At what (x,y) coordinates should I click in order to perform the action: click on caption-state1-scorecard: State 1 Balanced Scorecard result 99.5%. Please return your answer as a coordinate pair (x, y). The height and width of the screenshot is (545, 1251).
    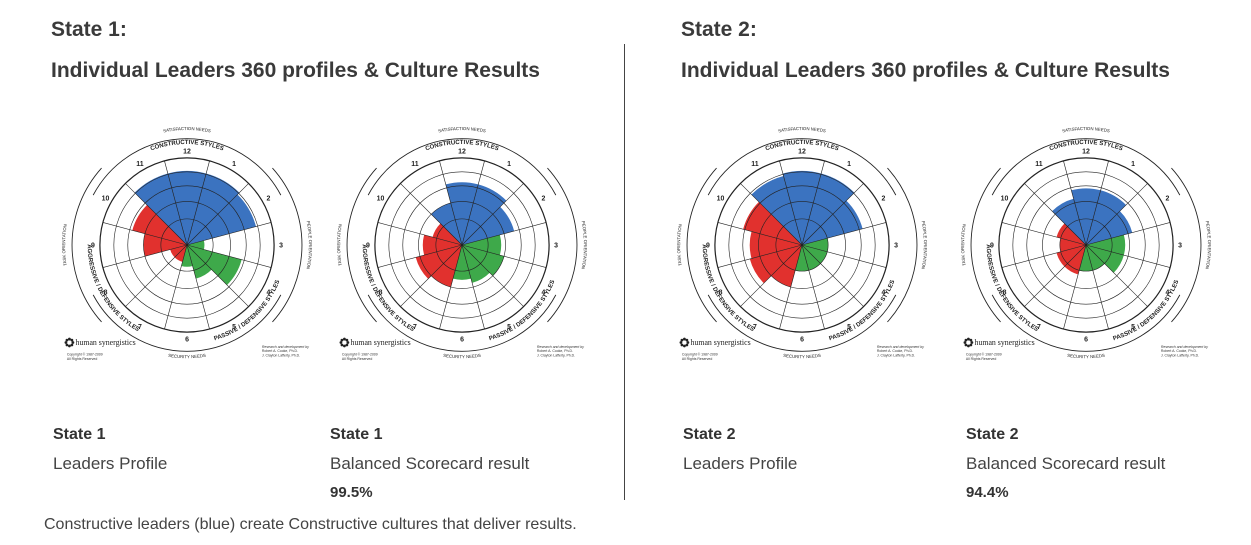
    Looking at the image, I should click on (460, 463).